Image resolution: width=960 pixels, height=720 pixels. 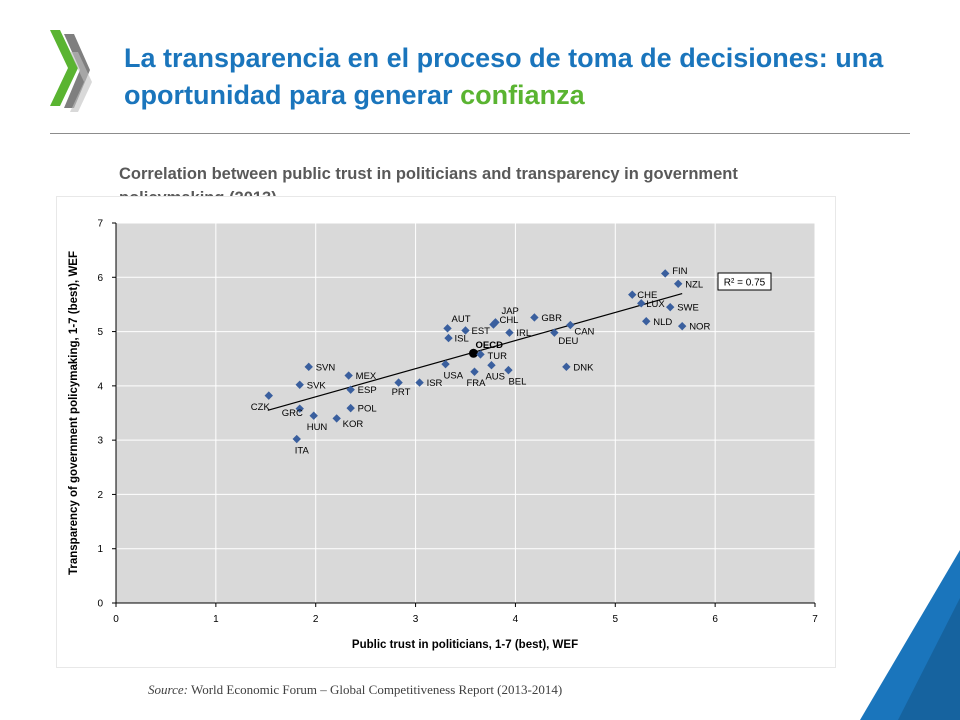 What do you see at coordinates (461, 319) in the screenshot?
I see `point-label: AUT` at bounding box center [461, 319].